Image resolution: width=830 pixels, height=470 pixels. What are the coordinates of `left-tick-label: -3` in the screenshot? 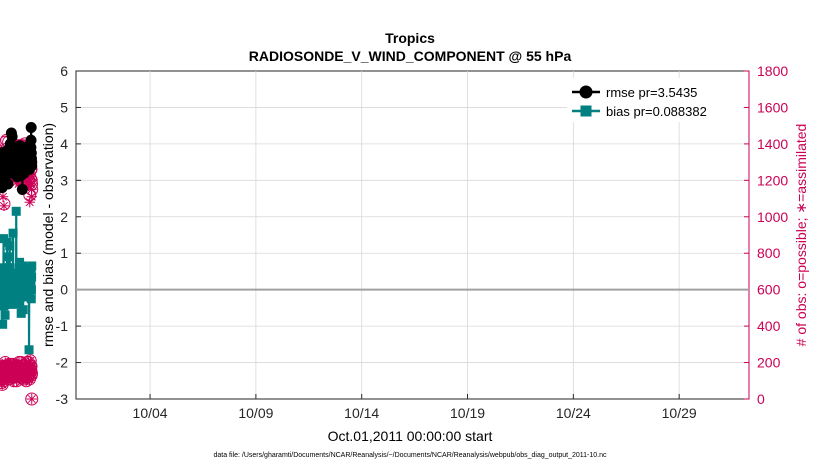 It's located at (62, 399).